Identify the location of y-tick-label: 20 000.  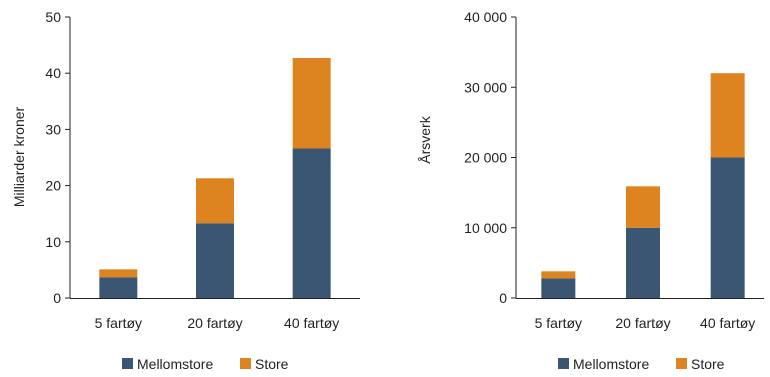
(485, 158).